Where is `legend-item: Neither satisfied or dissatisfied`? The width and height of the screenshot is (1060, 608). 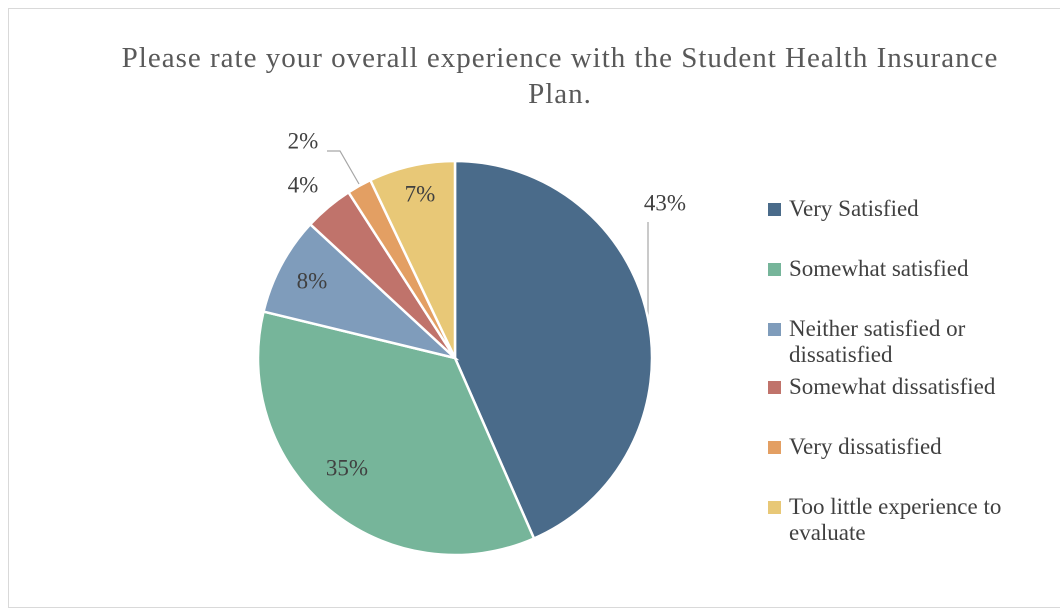
legend-item: Neither satisfied or dissatisfied is located at coordinates (911, 342).